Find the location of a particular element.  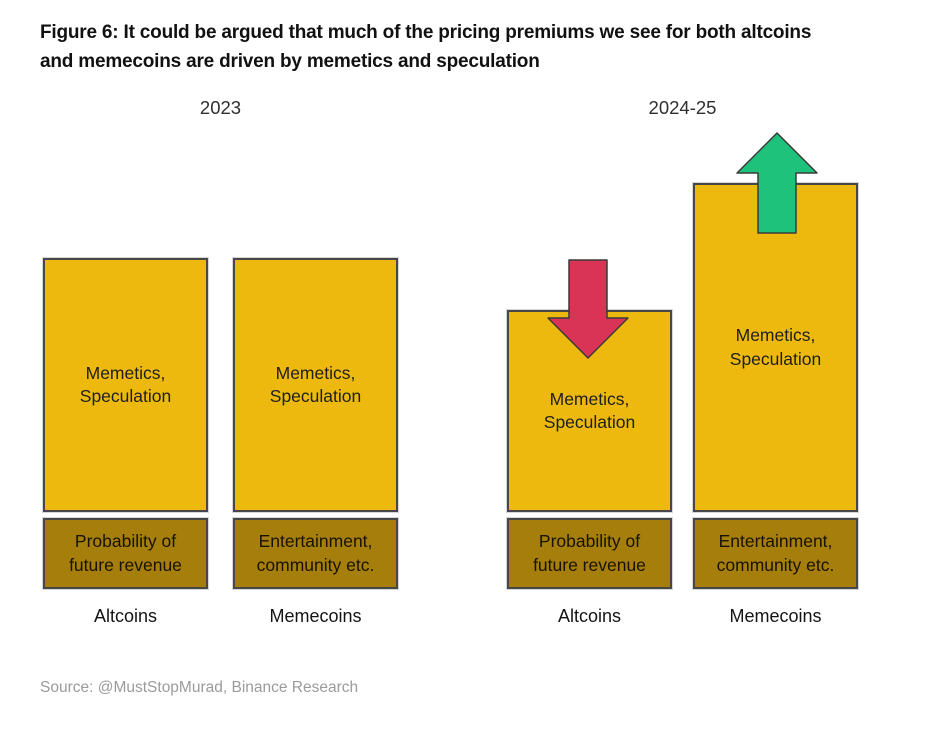

premium-box-2023-memecoins: Memetics, Speculation is located at coordinates (315, 385).